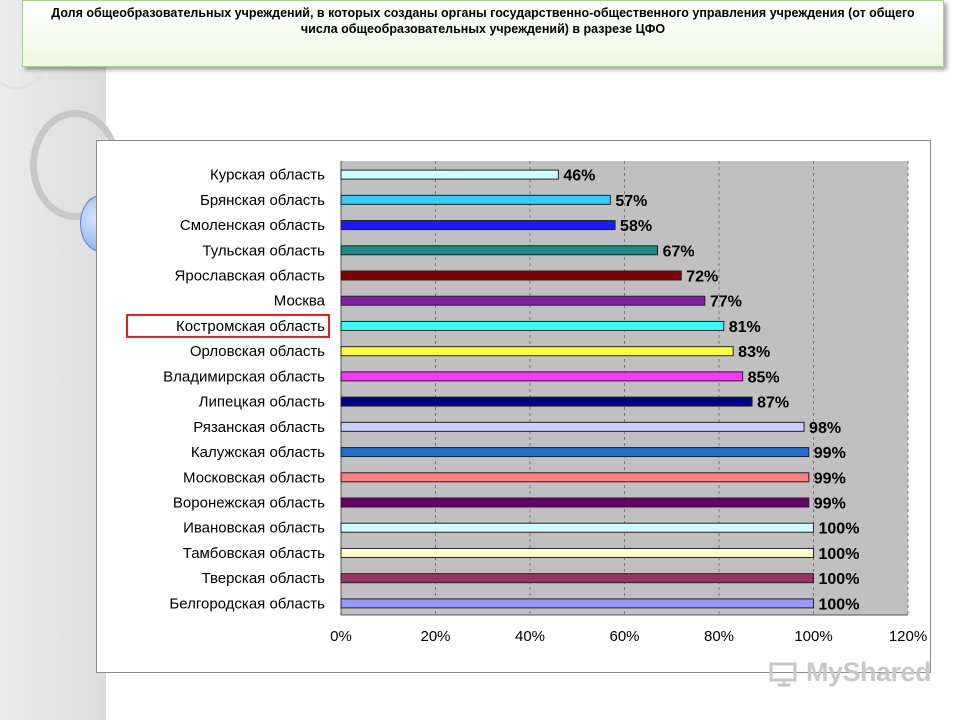 This screenshot has width=960, height=720. Describe the element at coordinates (257, 351) in the screenshot. I see `category-label: Орловская область` at that location.